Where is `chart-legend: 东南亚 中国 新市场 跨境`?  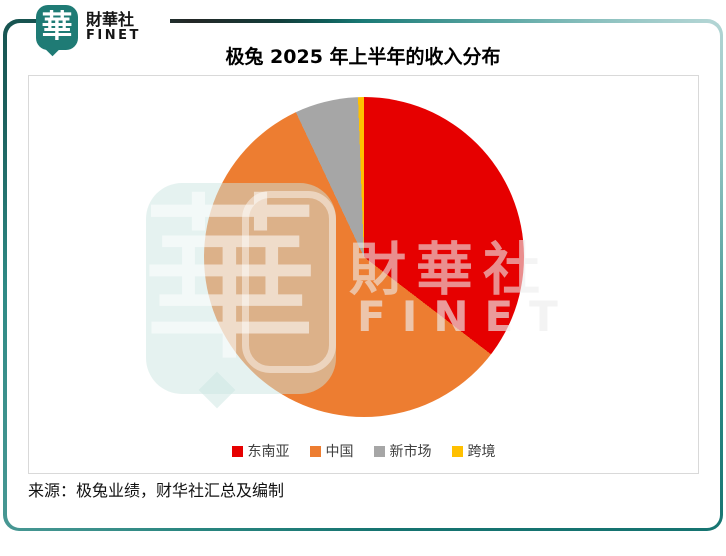 chart-legend: 东南亚 中国 新市场 跨境 is located at coordinates (363, 451).